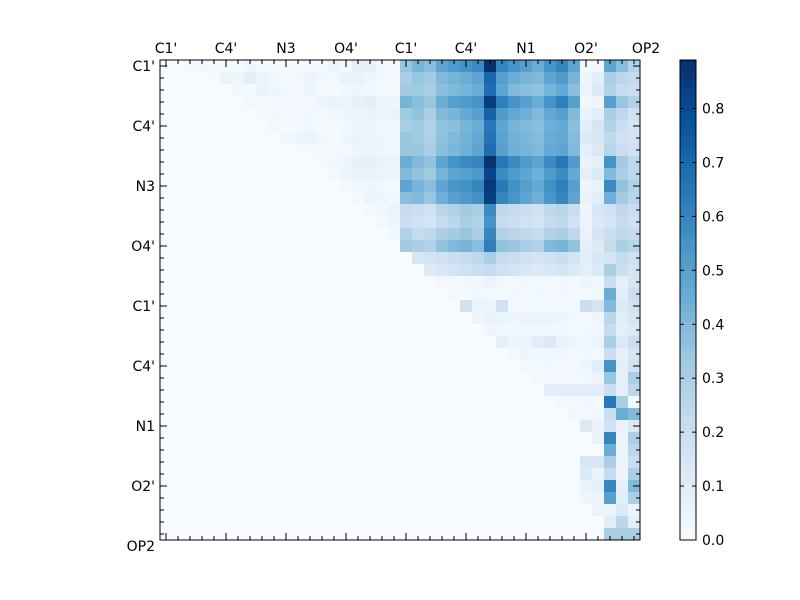 Image resolution: width=800 pixels, height=600 pixels. Describe the element at coordinates (713, 433) in the screenshot. I see `colorbar-tick-label: 0.2` at that location.